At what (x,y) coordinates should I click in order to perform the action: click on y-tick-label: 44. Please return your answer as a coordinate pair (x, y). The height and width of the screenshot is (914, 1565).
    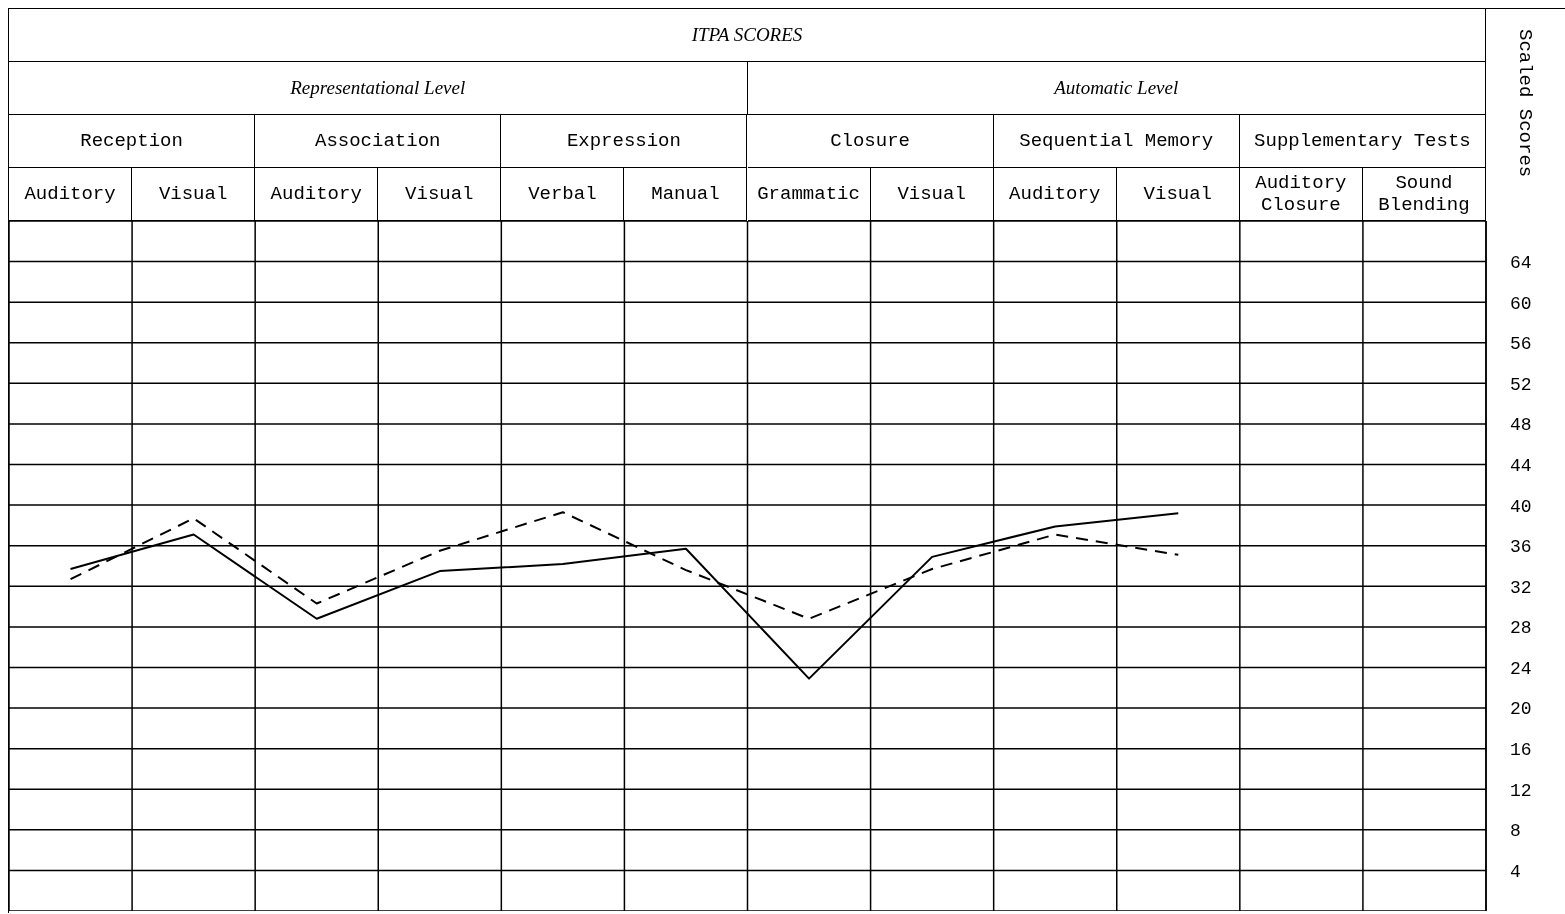
    Looking at the image, I should click on (1521, 465).